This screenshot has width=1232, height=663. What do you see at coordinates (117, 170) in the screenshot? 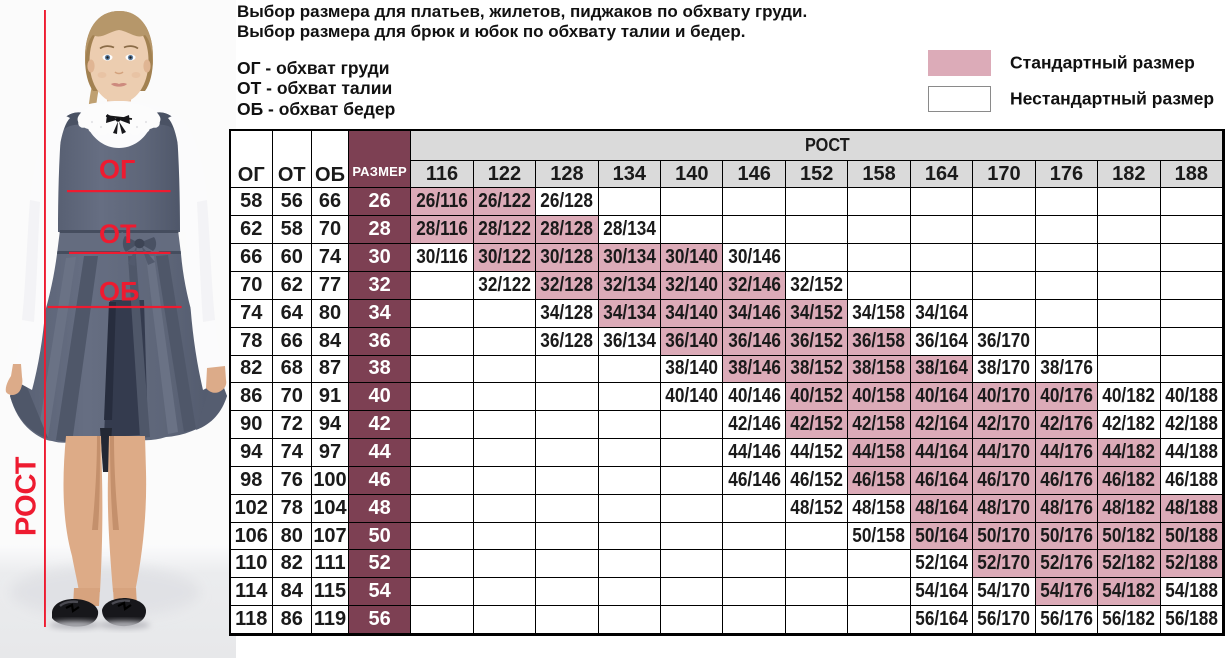
I see `svg-text: ОГ` at bounding box center [117, 170].